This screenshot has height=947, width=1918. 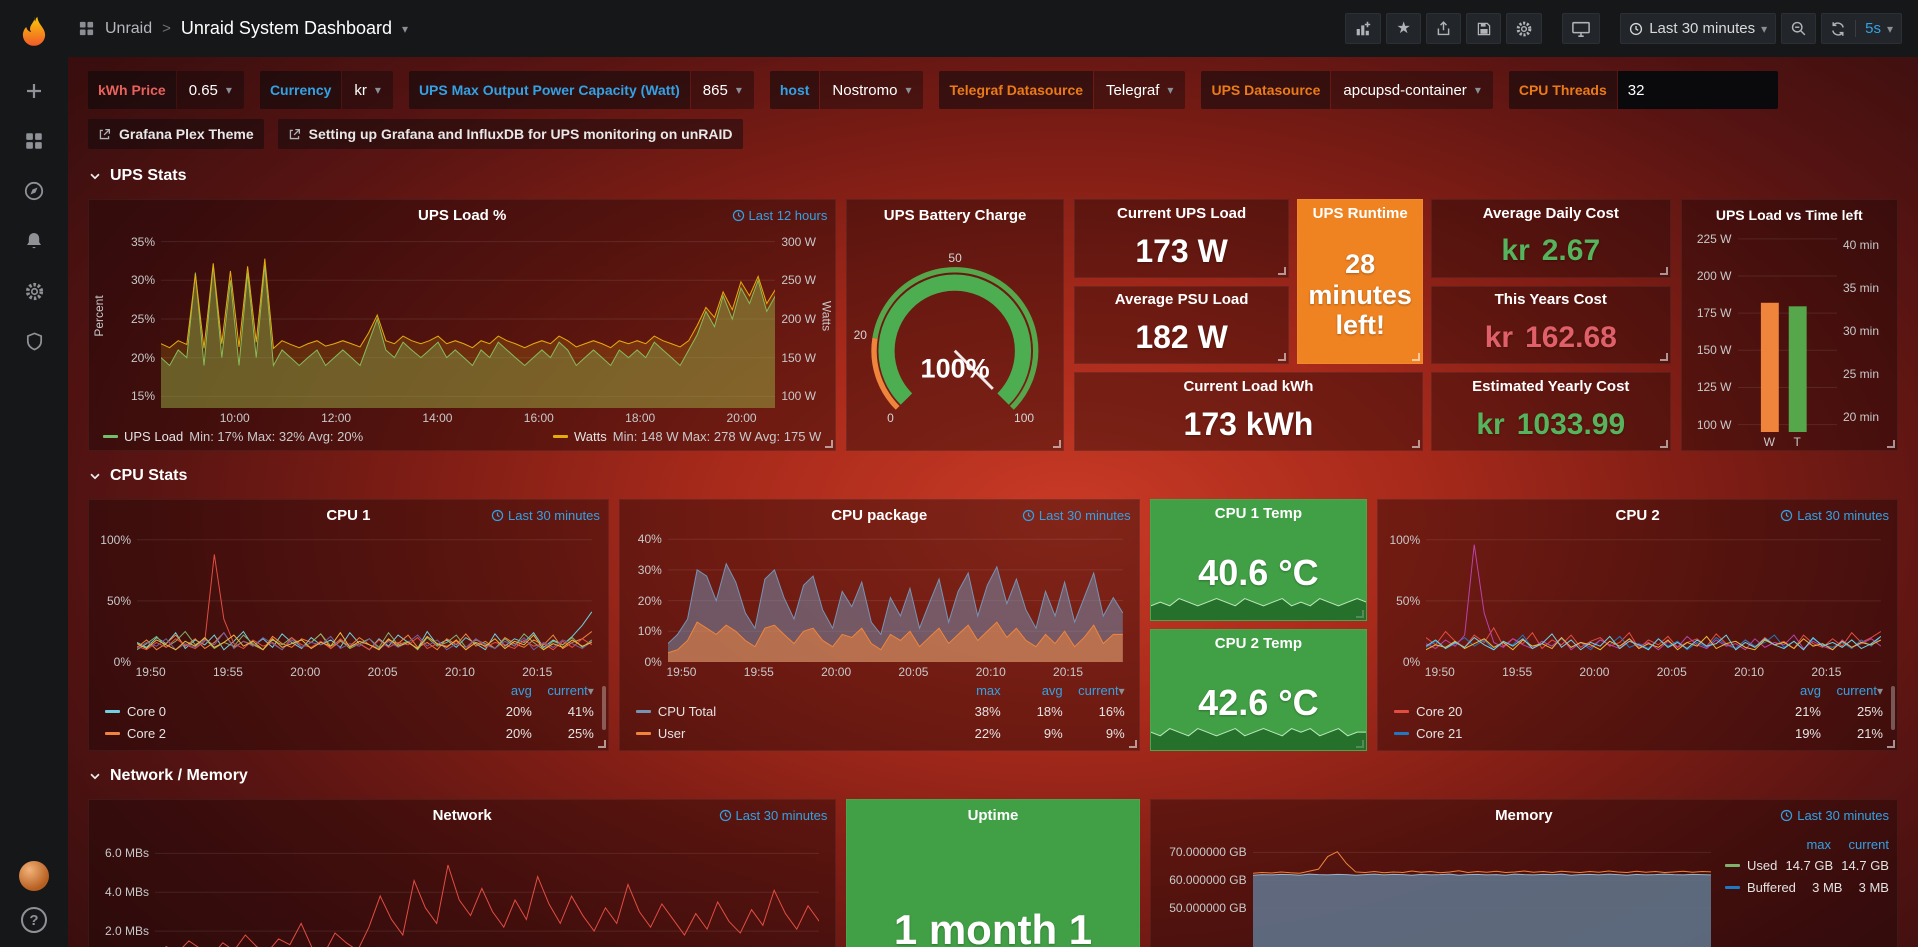 I want to click on panel-title: UPS Load vs Time left, so click(x=1789, y=215).